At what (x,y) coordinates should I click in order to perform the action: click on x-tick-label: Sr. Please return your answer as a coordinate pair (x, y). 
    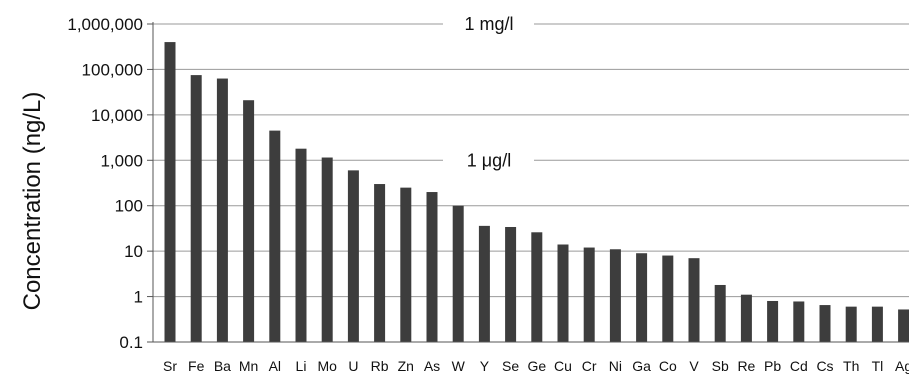
    Looking at the image, I should click on (170, 366).